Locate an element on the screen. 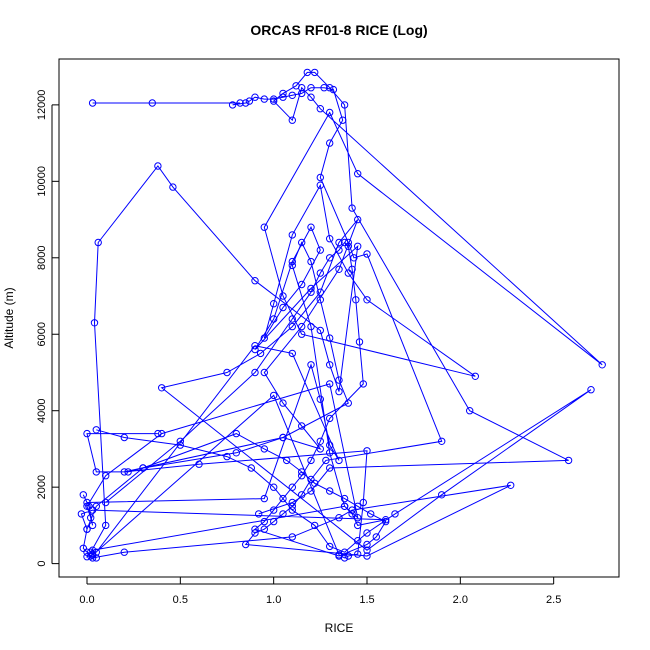 The width and height of the screenshot is (650, 650). x-axis-label: RICE is located at coordinates (339, 628).